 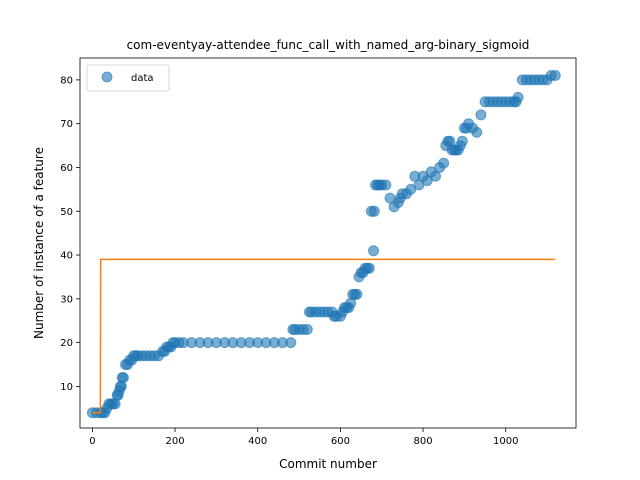 I want to click on y-tick-label: 70, so click(x=66, y=124).